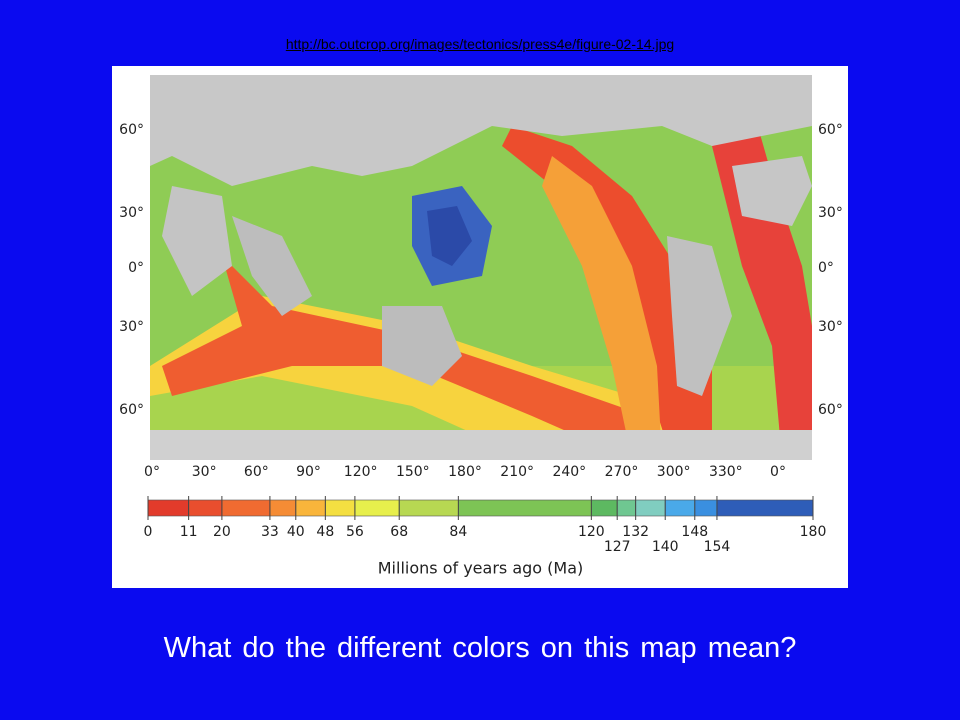 Image resolution: width=960 pixels, height=720 pixels. What do you see at coordinates (717, 547) in the screenshot?
I see `scale-tick-label: 154` at bounding box center [717, 547].